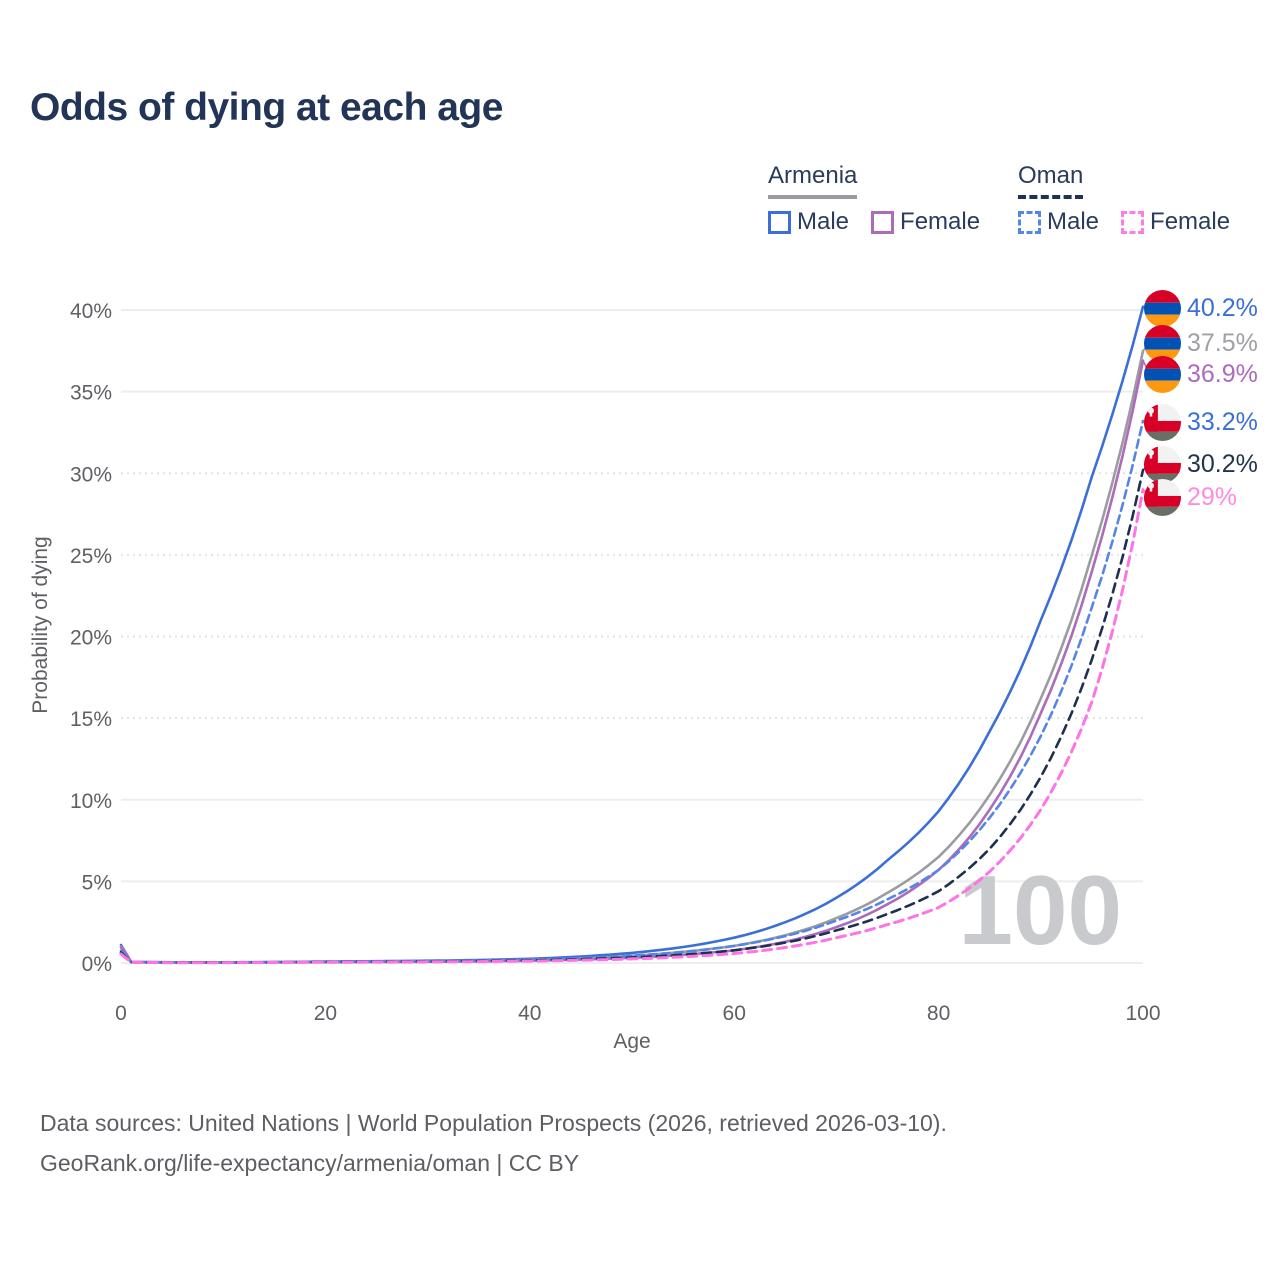 Image resolution: width=1280 pixels, height=1280 pixels. What do you see at coordinates (940, 221) in the screenshot?
I see `legend-armenia-female-label: Female` at bounding box center [940, 221].